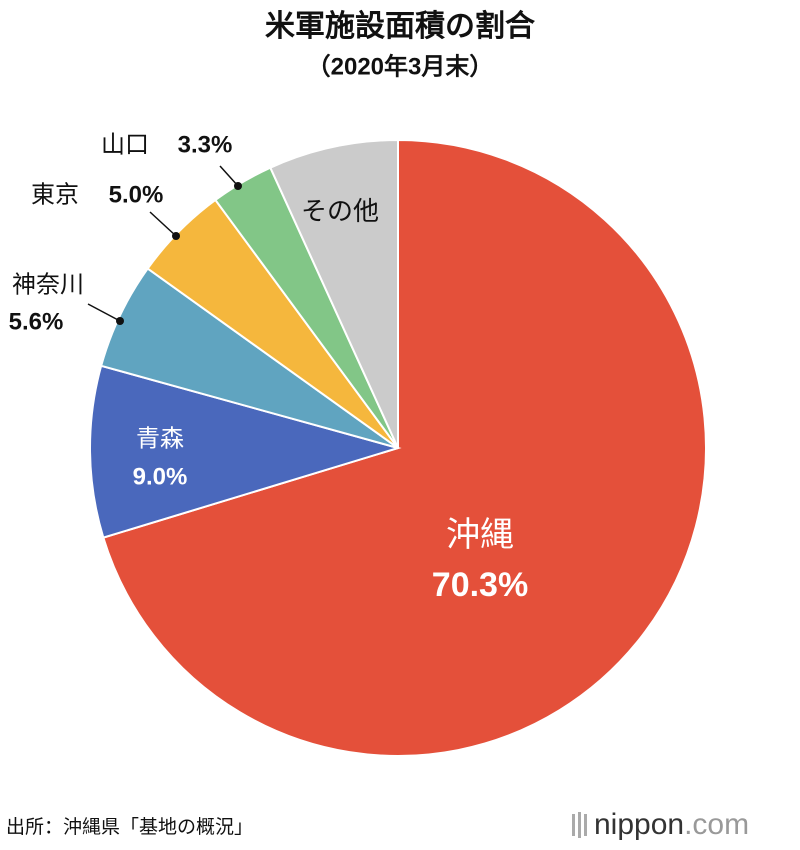  I want to click on value-label: 9.0%, so click(160, 476).